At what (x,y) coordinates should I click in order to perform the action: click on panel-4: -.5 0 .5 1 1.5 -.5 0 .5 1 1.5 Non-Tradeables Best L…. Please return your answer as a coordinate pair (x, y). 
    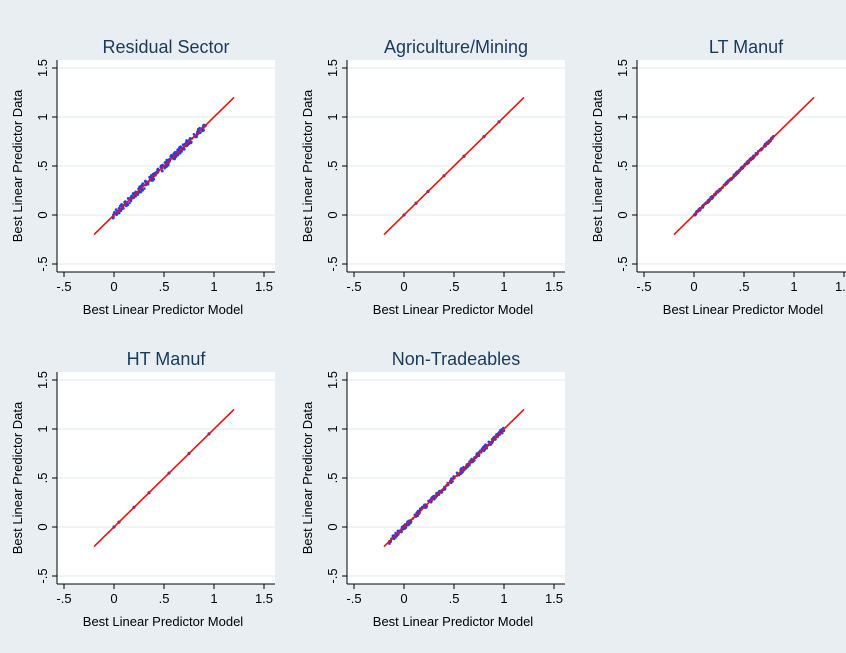
    Looking at the image, I should click on (432, 489).